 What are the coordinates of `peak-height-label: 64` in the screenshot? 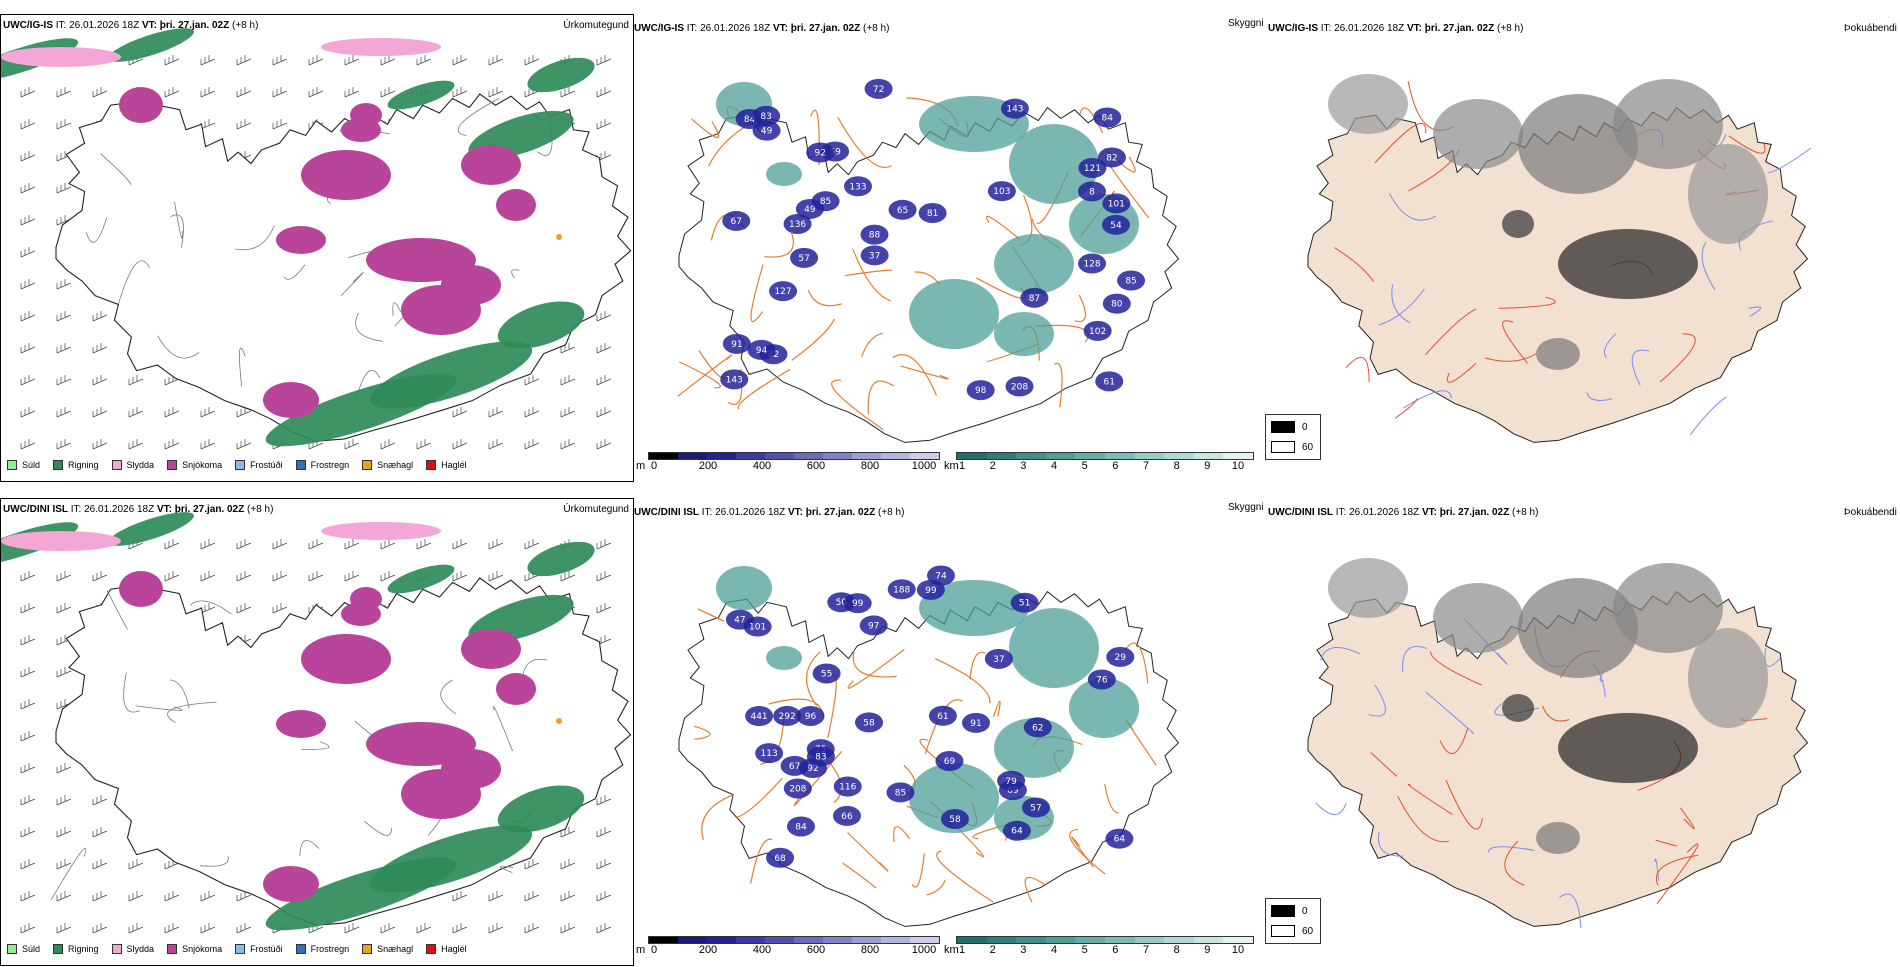 It's located at (1120, 840).